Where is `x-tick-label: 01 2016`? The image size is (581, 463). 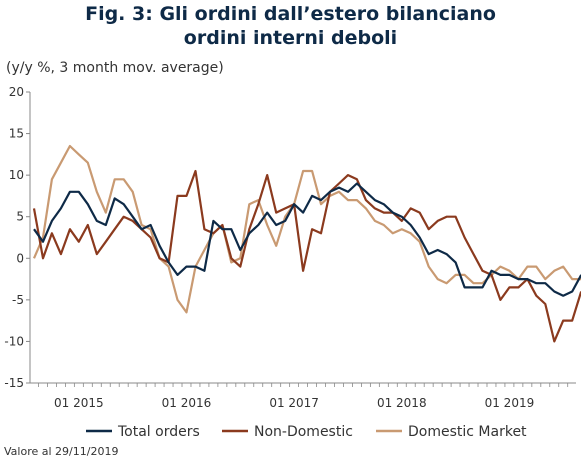 x-tick-label: 01 2016 is located at coordinates (187, 403).